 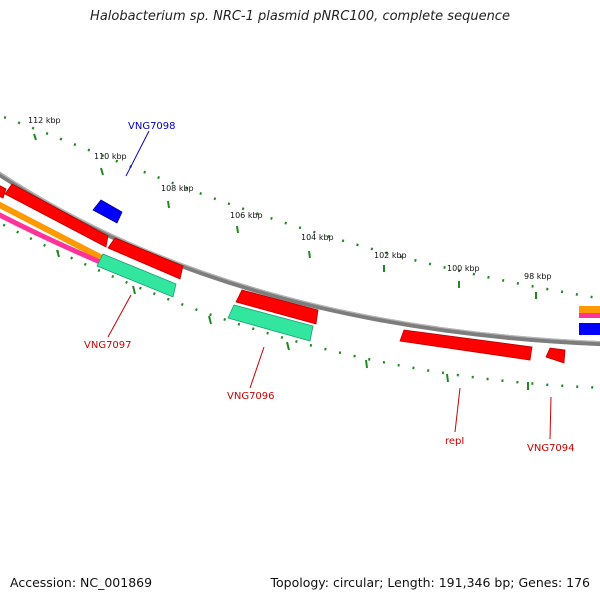 What do you see at coordinates (137, 153) in the screenshot?
I see `leader-vng7098` at bounding box center [137, 153].